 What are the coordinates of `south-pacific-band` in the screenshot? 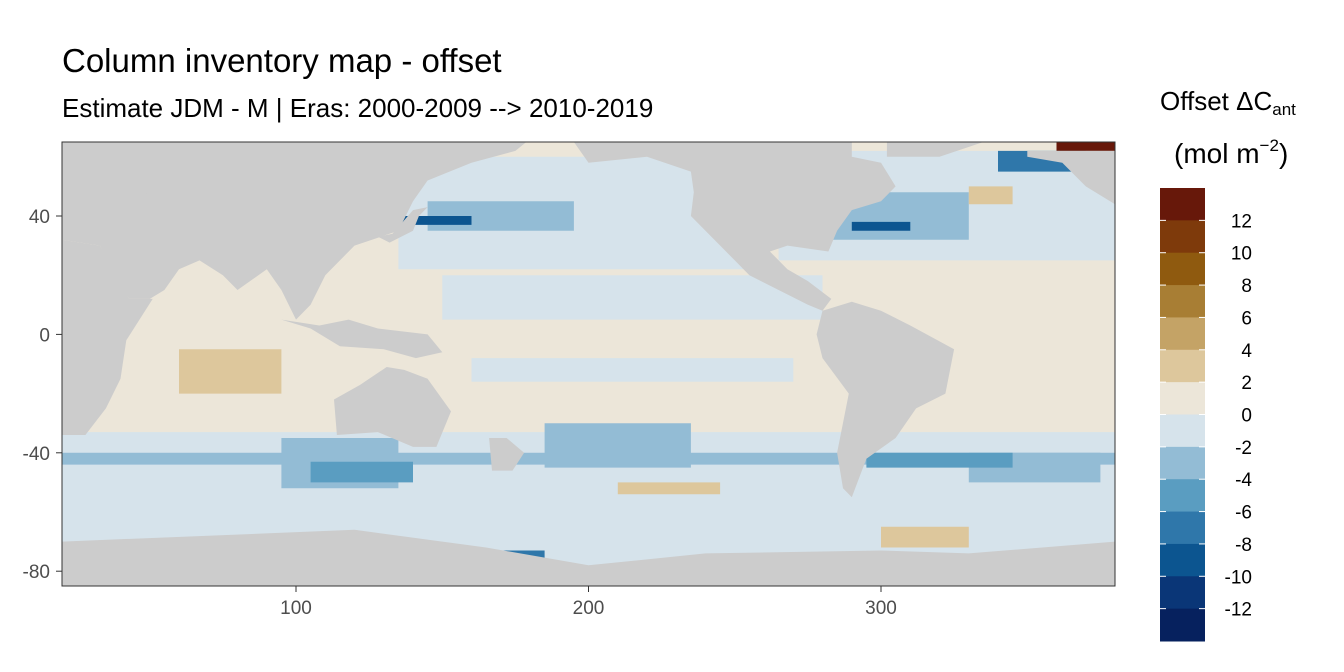 It's located at (632, 370).